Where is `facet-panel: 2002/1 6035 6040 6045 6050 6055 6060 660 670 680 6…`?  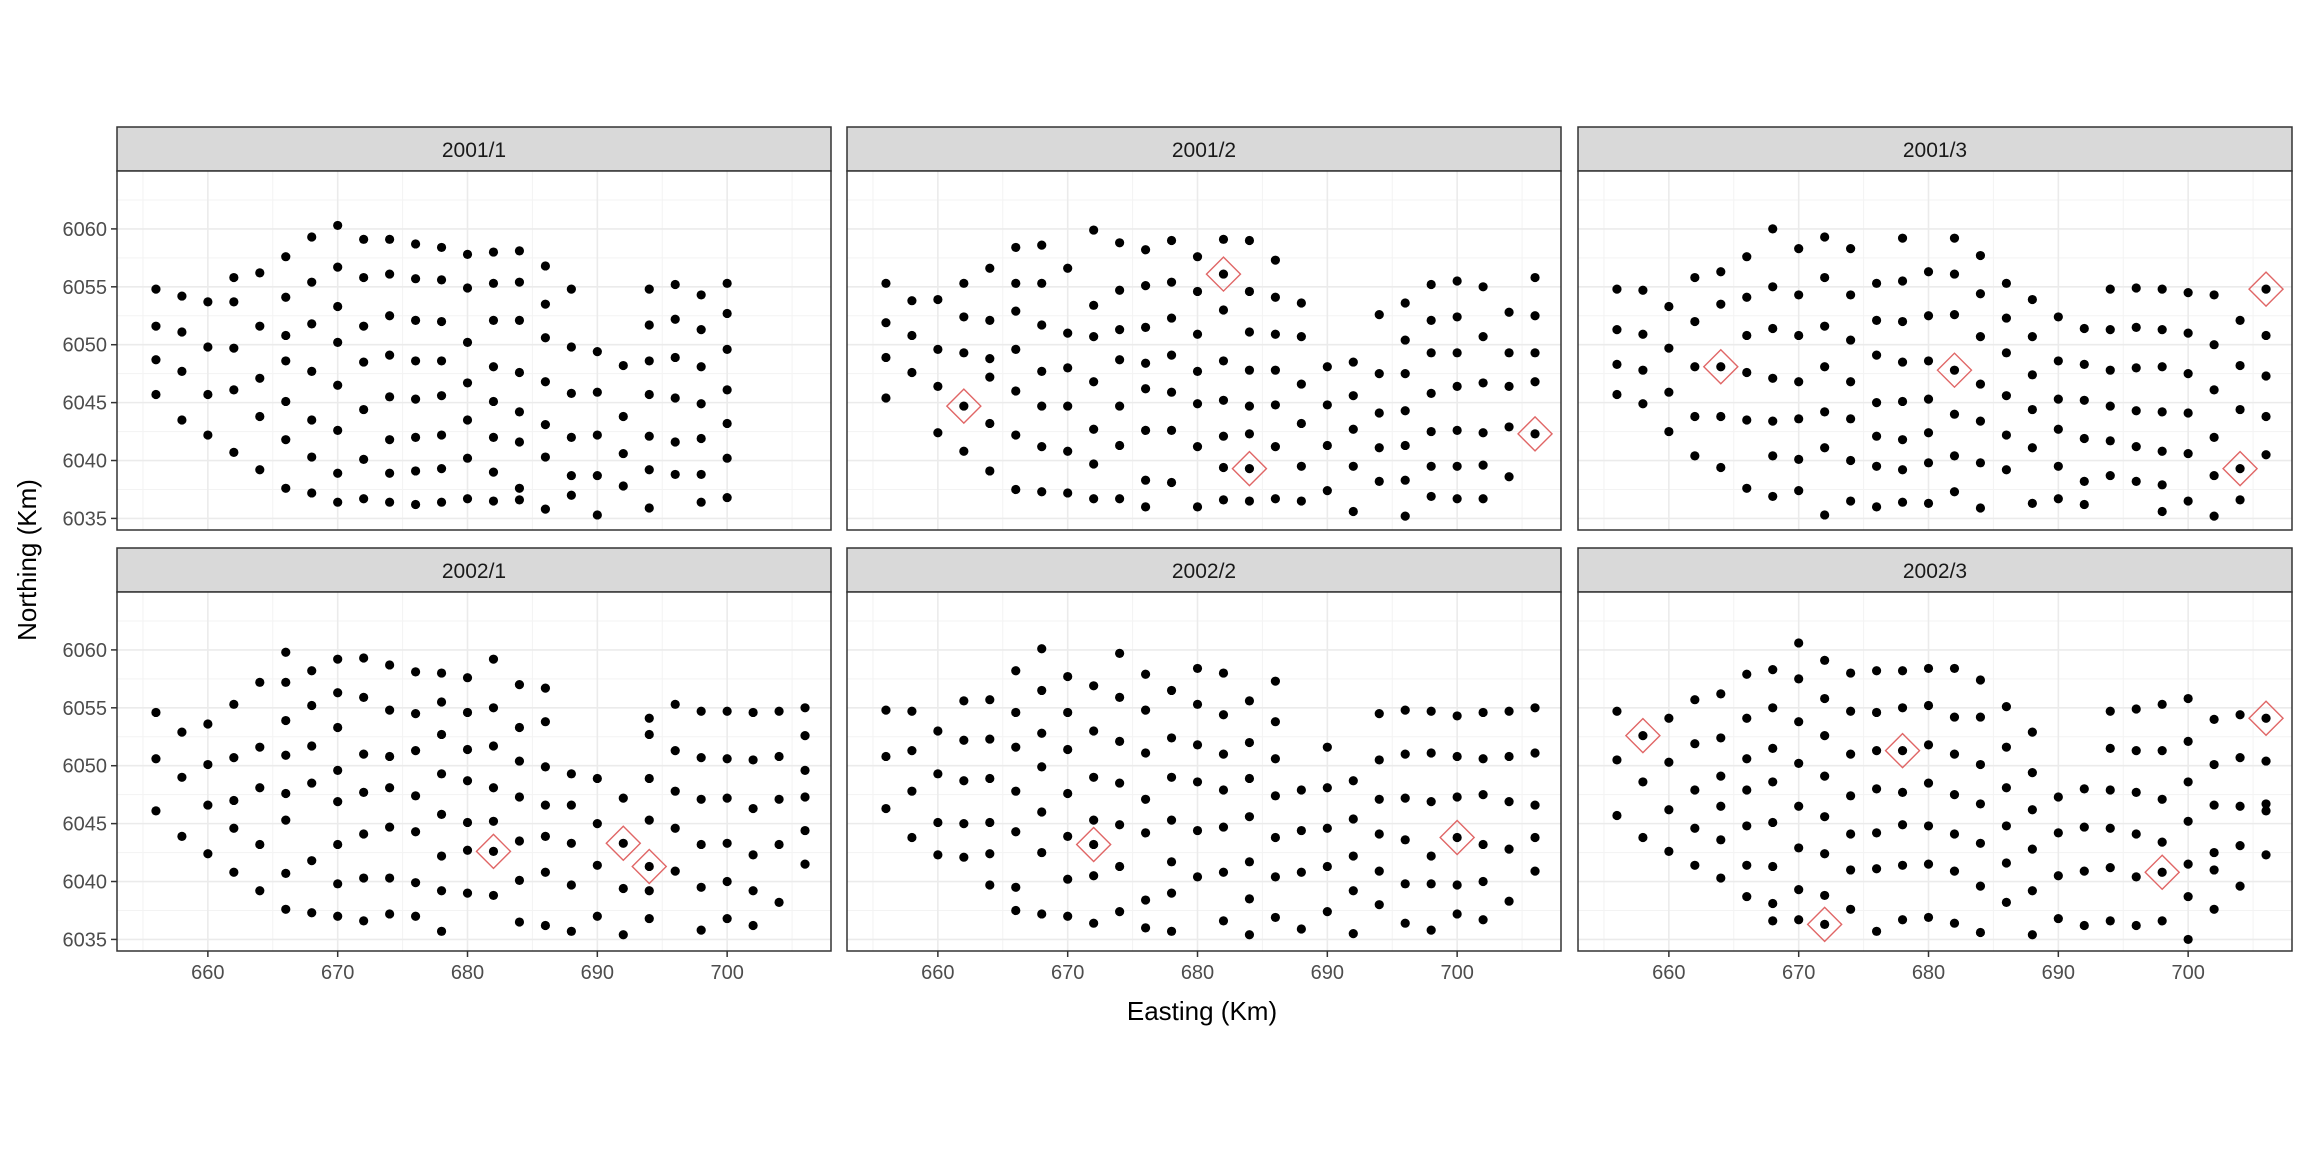
facet-panel: 2002/1 6035 6040 6045 6050 6055 6060 660 670 680 6… is located at coordinates (447, 765).